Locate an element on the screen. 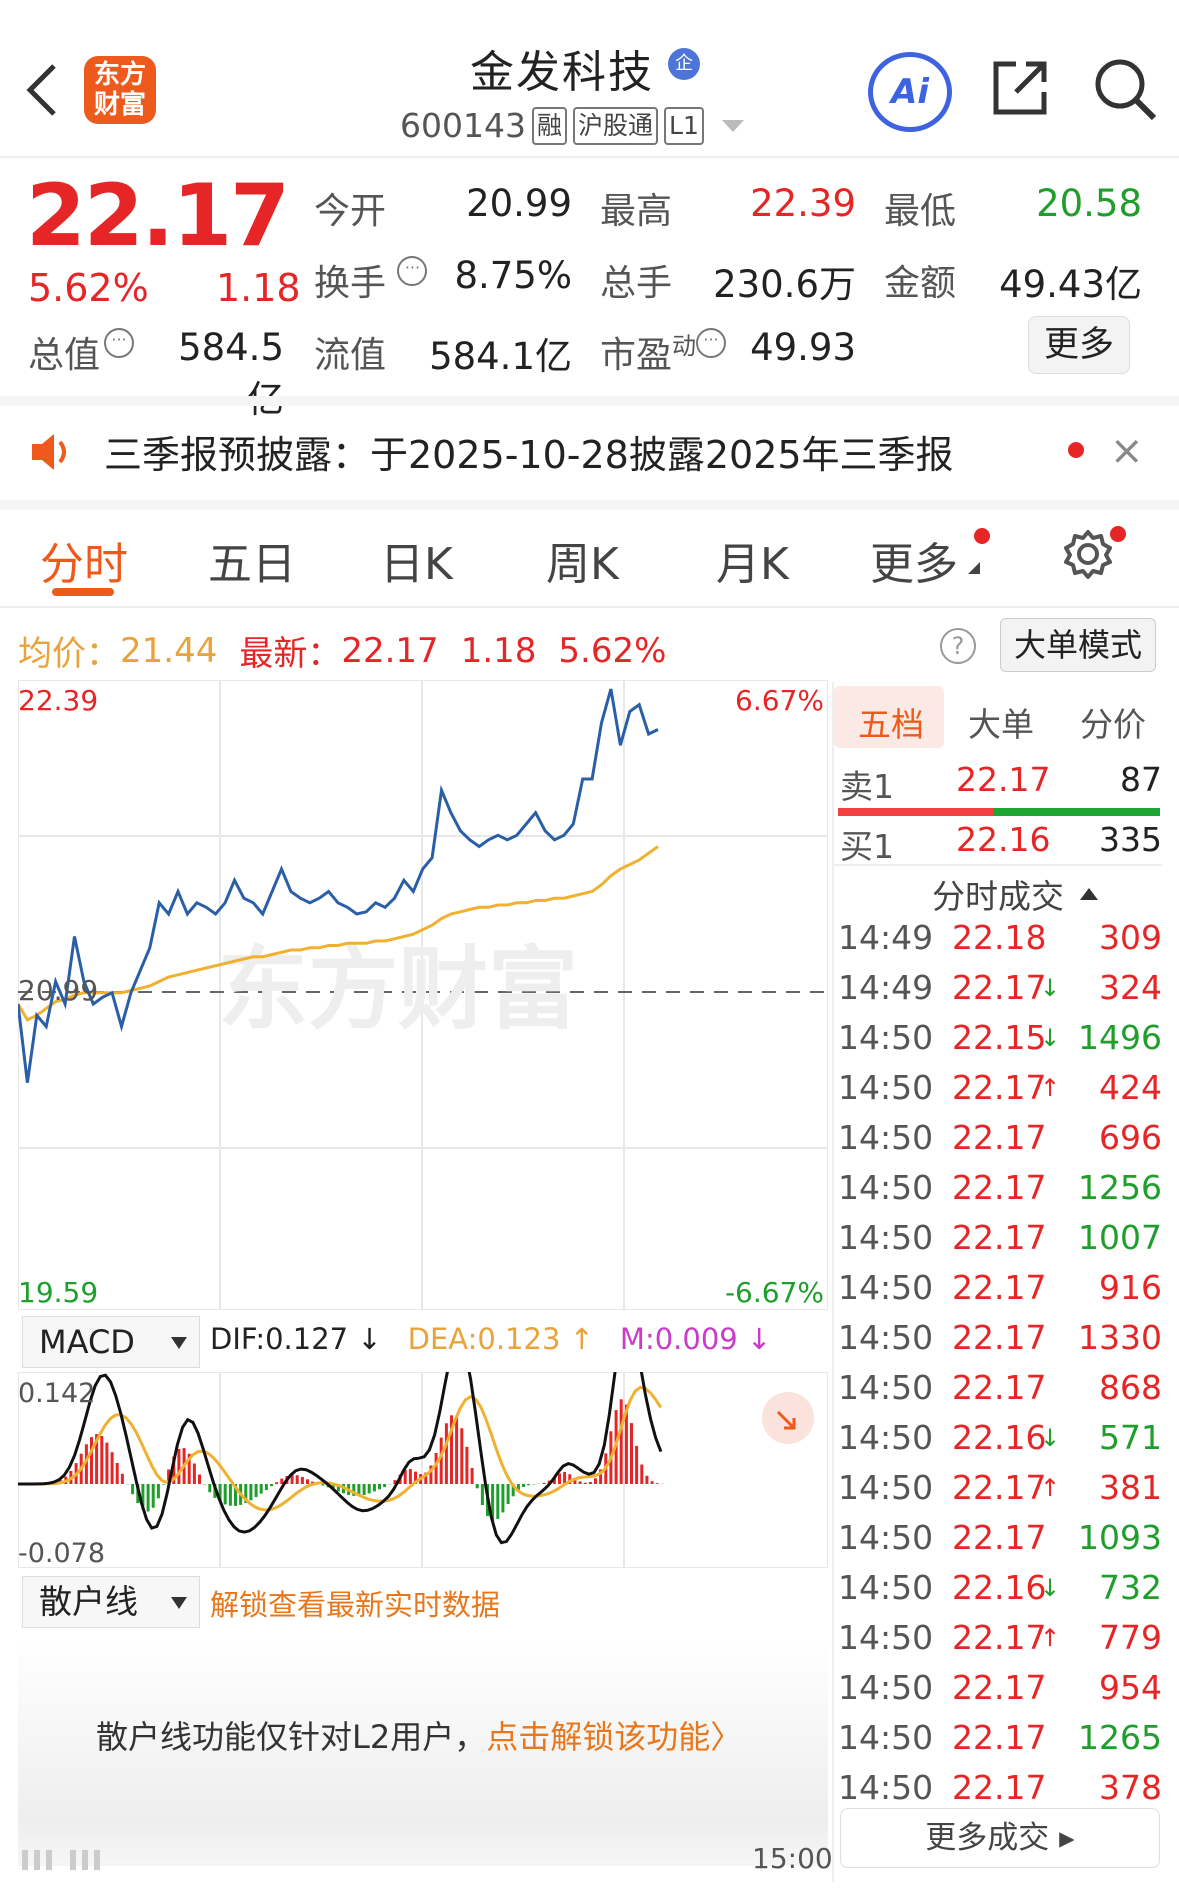  chart-info-row: 均价： 21.44 最新： 22.17 1.18 5.62% is located at coordinates (342, 650).